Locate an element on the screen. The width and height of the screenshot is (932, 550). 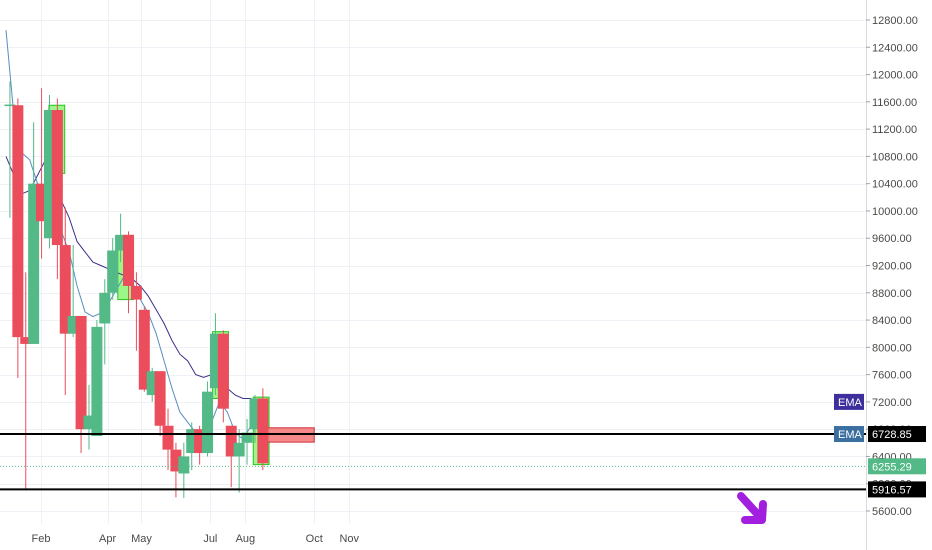
y-tick-label: 12400.00 is located at coordinates (895, 48).